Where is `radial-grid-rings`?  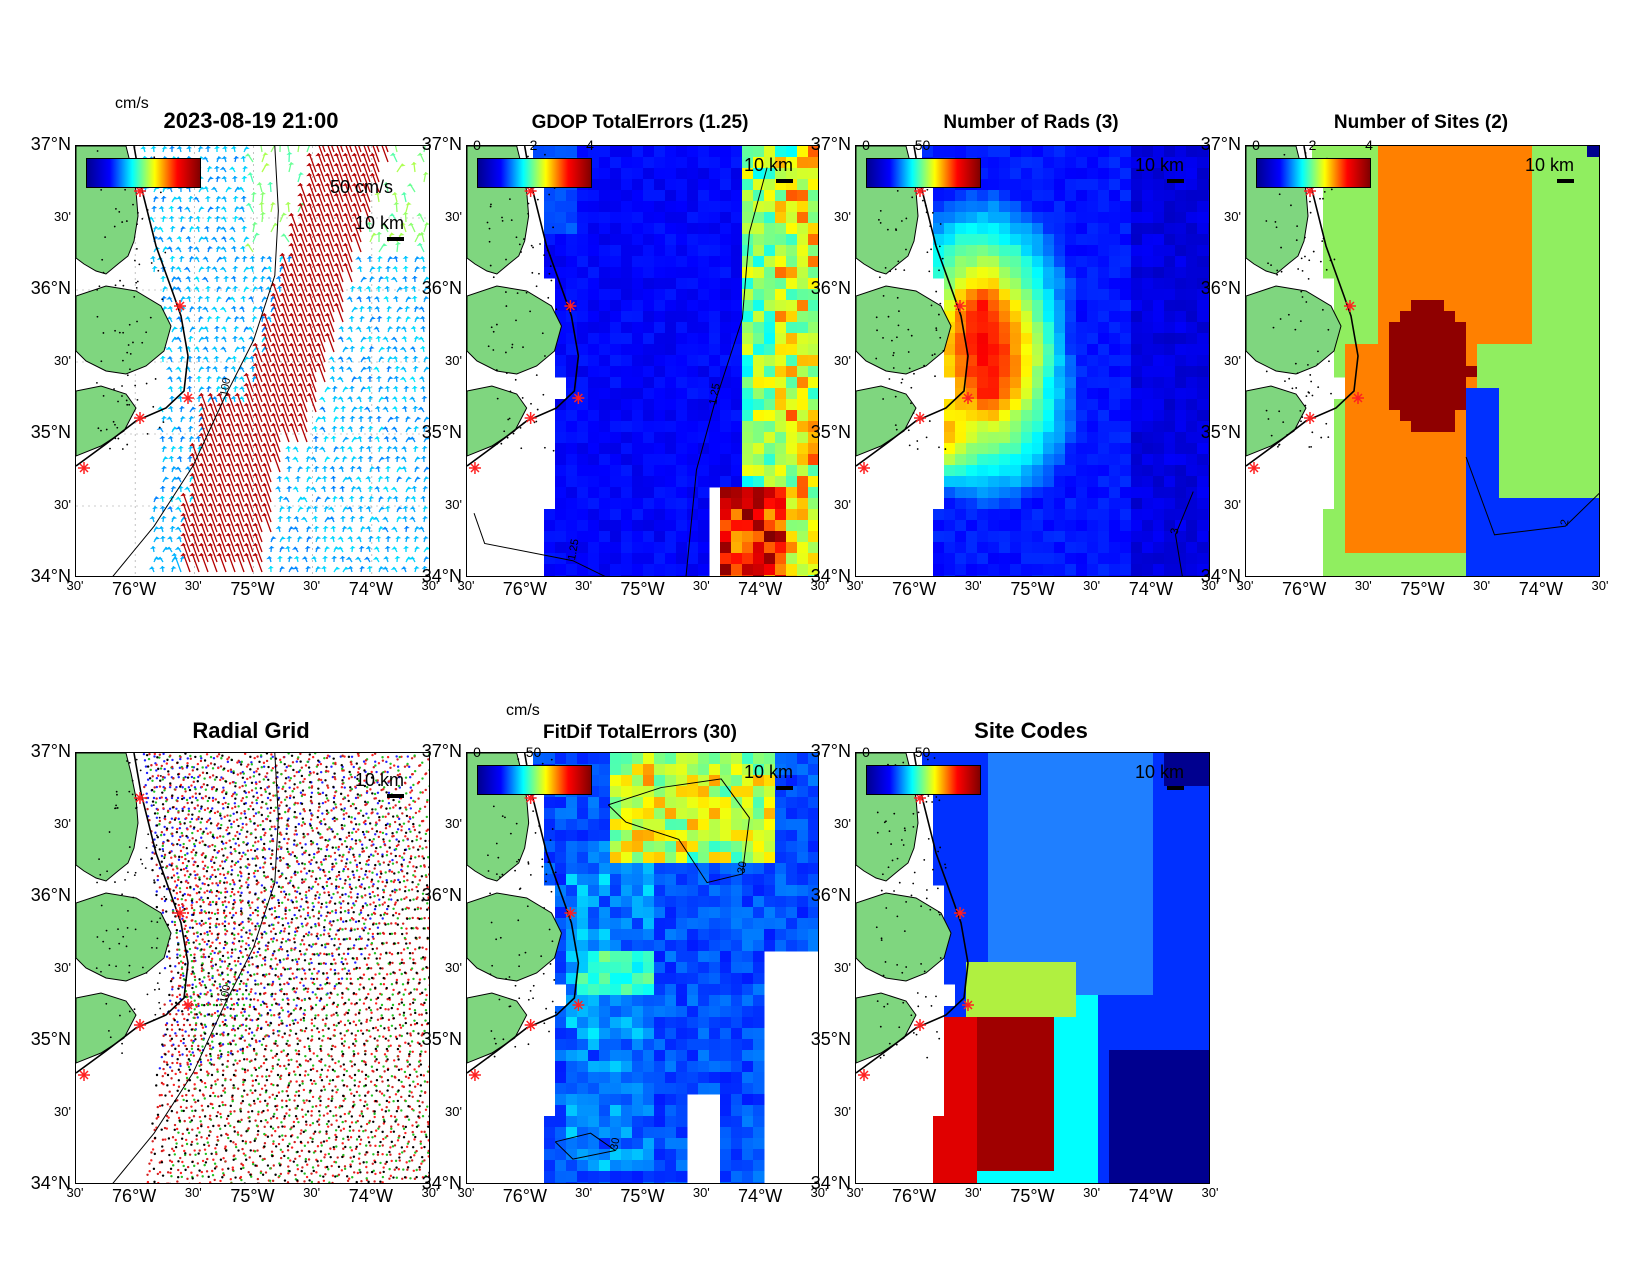
radial-grid-rings is located at coordinates (287, 968).